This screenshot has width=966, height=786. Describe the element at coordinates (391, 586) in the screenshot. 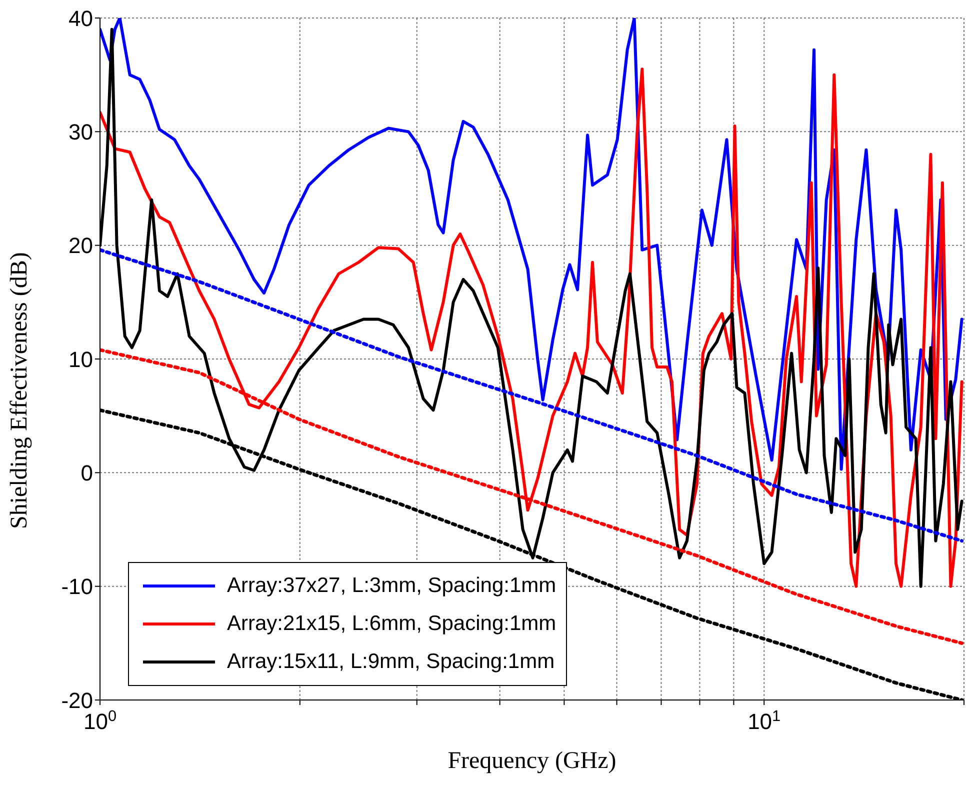

I see `legend-label: Array:37x27, L:3mm, Spacing:1mm` at that location.